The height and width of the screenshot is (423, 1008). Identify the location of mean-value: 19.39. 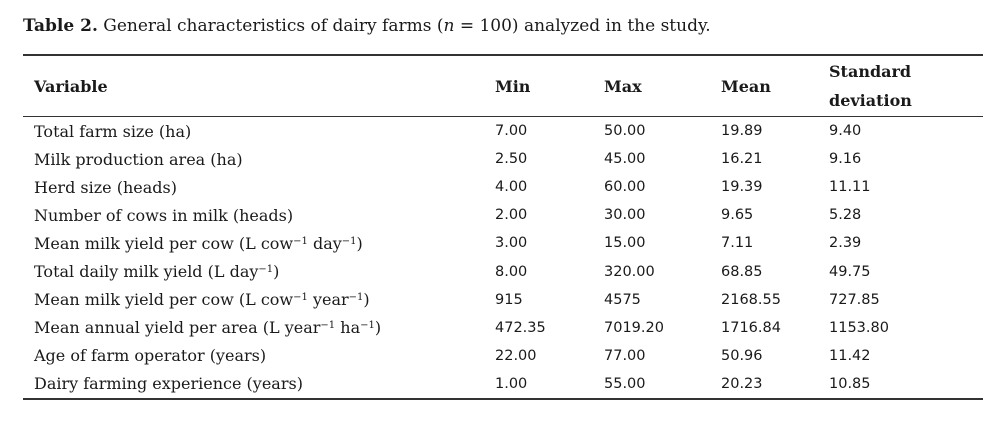
(742, 187).